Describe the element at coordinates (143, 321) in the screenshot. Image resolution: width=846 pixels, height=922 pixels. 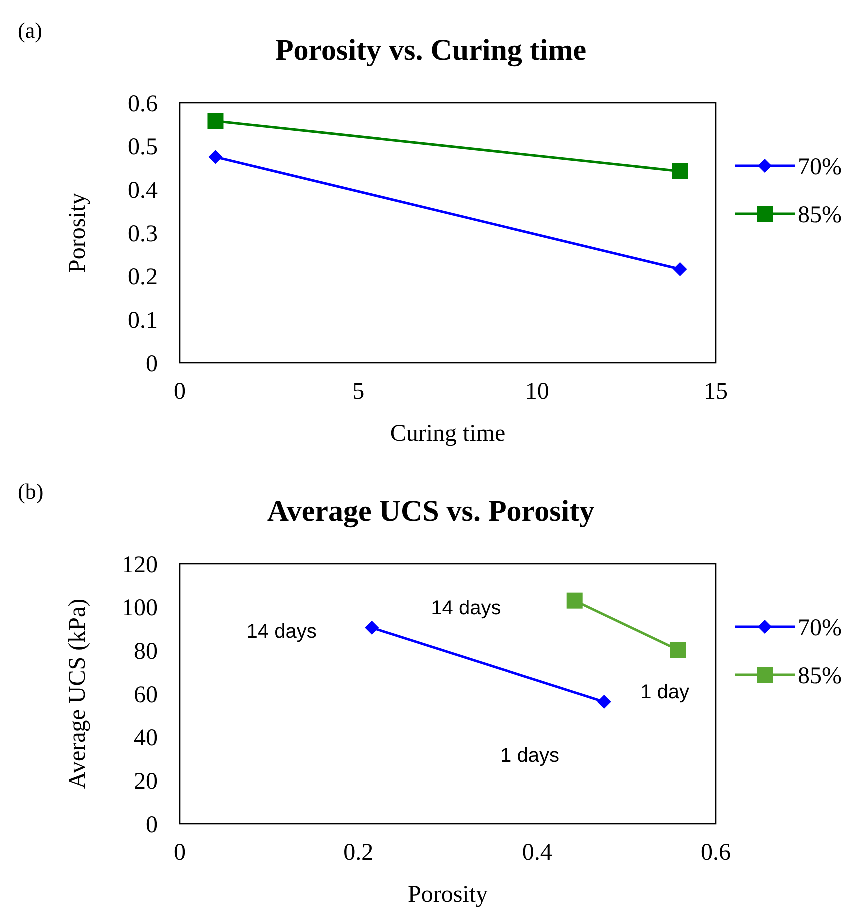
I see `y-tick-label: 0.1` at that location.